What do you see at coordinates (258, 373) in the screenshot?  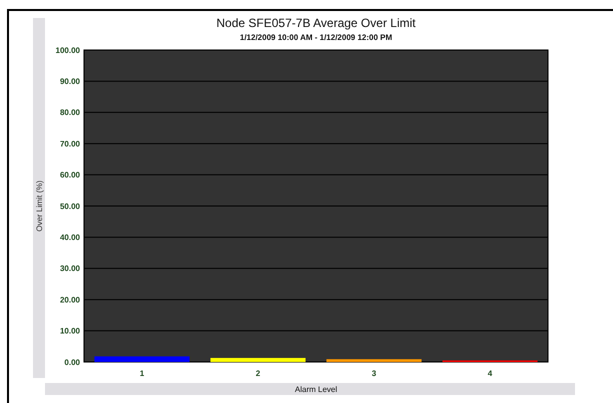 I see `x-tick-label: 2` at bounding box center [258, 373].